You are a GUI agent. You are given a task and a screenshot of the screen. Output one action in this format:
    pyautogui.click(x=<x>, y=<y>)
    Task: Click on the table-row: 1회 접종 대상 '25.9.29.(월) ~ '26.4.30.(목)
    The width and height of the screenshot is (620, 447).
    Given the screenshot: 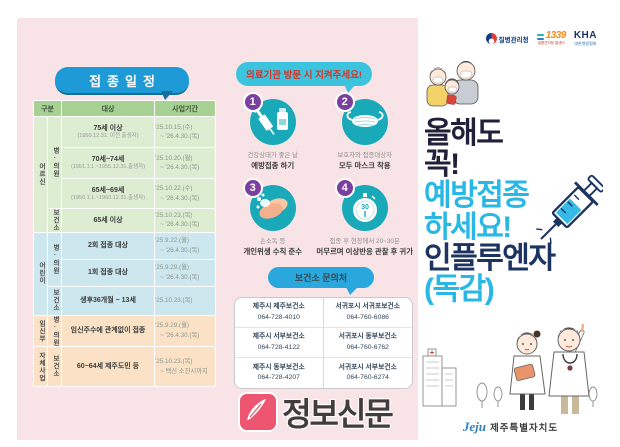 What is the action you would take?
    pyautogui.click(x=125, y=272)
    